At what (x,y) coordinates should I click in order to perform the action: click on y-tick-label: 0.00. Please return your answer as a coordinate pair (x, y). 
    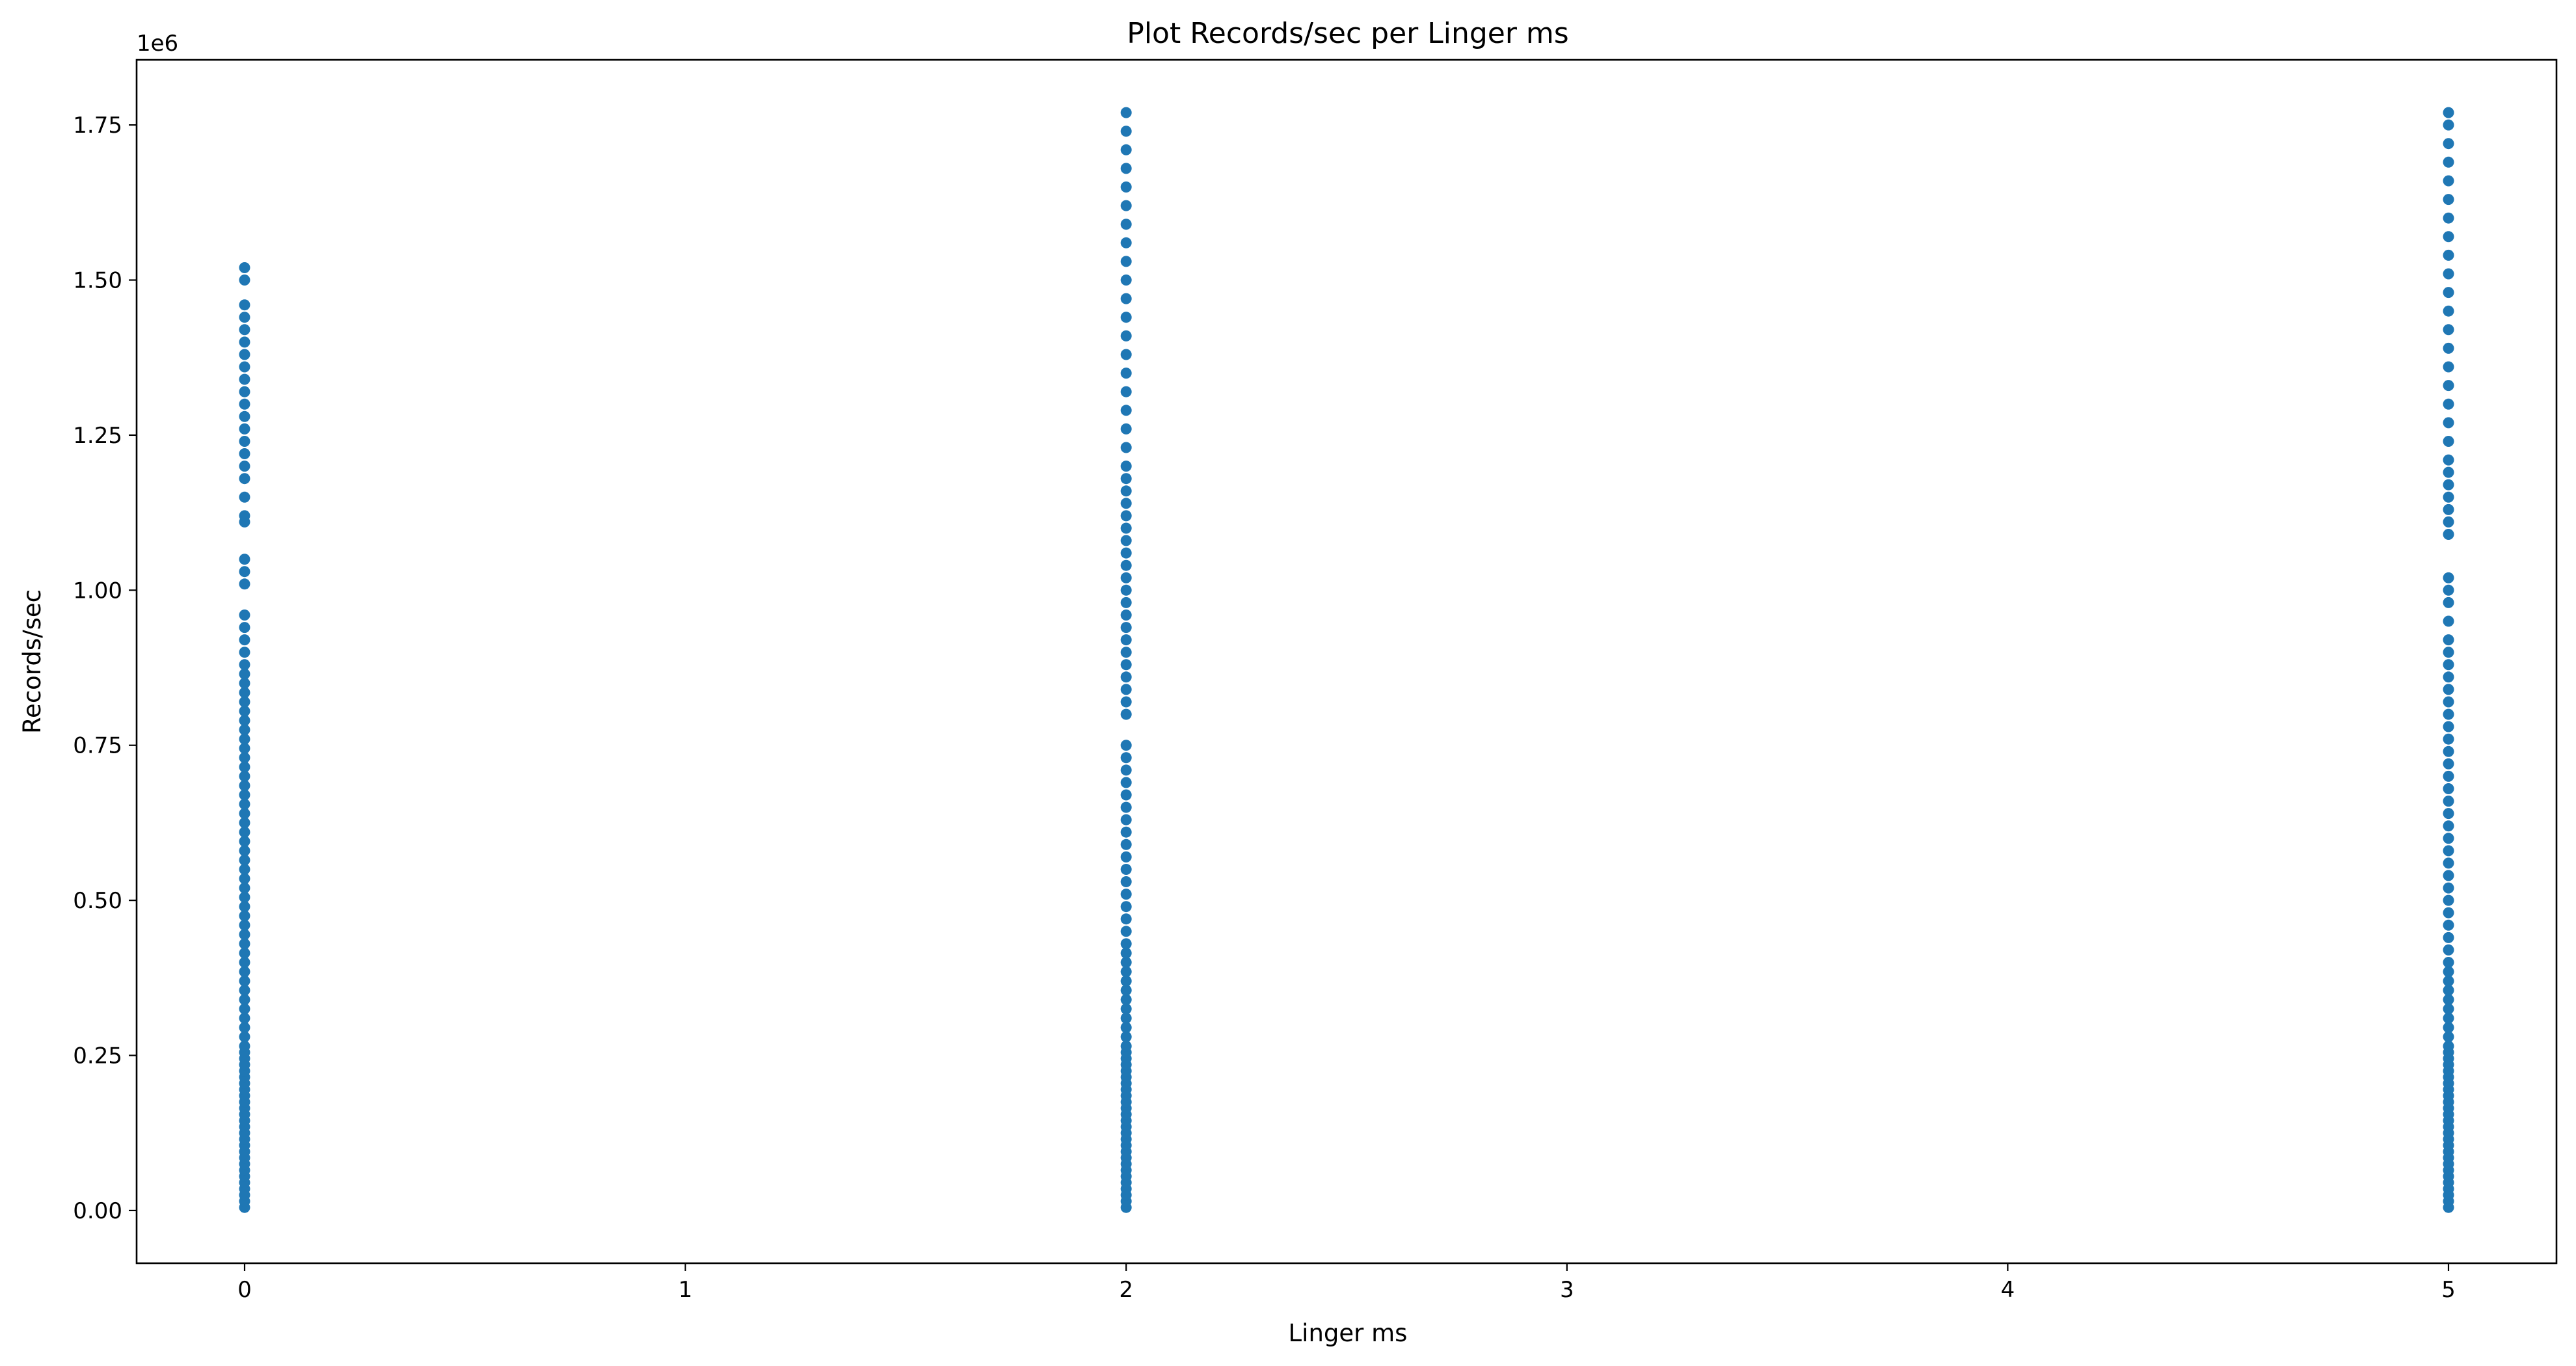
    Looking at the image, I should click on (97, 1211).